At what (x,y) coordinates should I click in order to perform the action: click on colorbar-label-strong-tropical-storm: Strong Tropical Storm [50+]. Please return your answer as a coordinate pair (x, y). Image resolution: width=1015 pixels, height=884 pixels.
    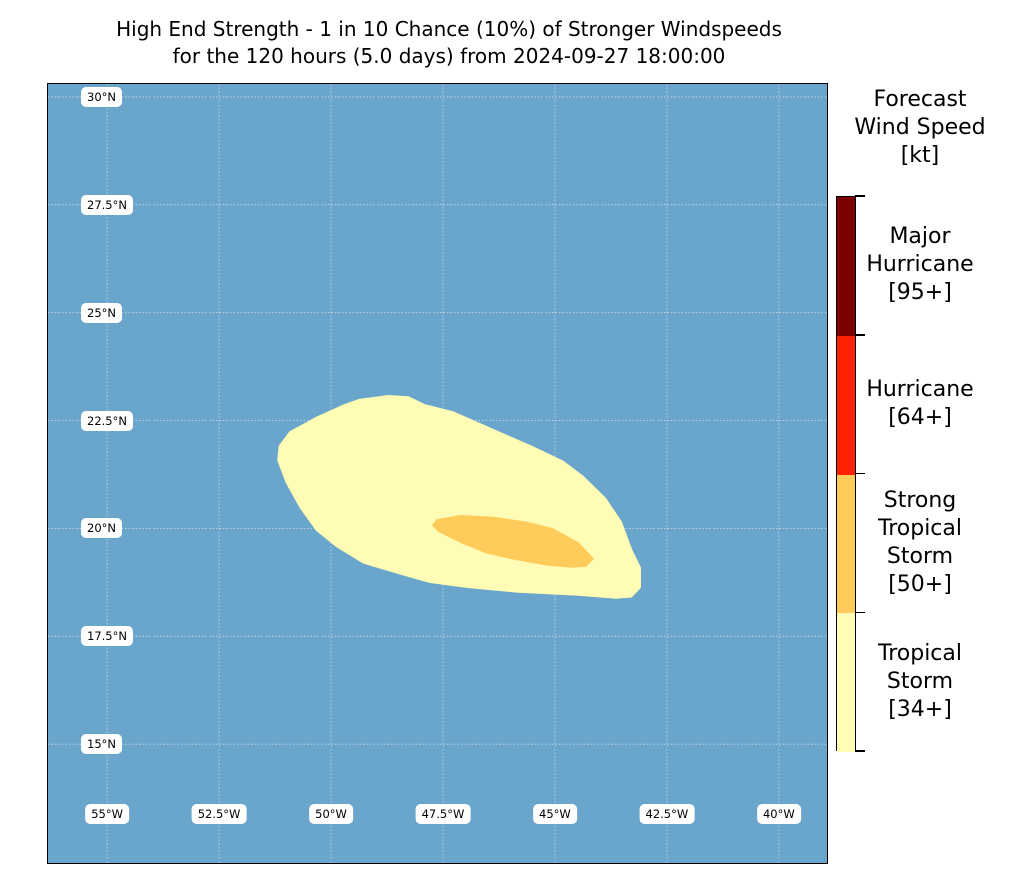
    Looking at the image, I should click on (920, 543).